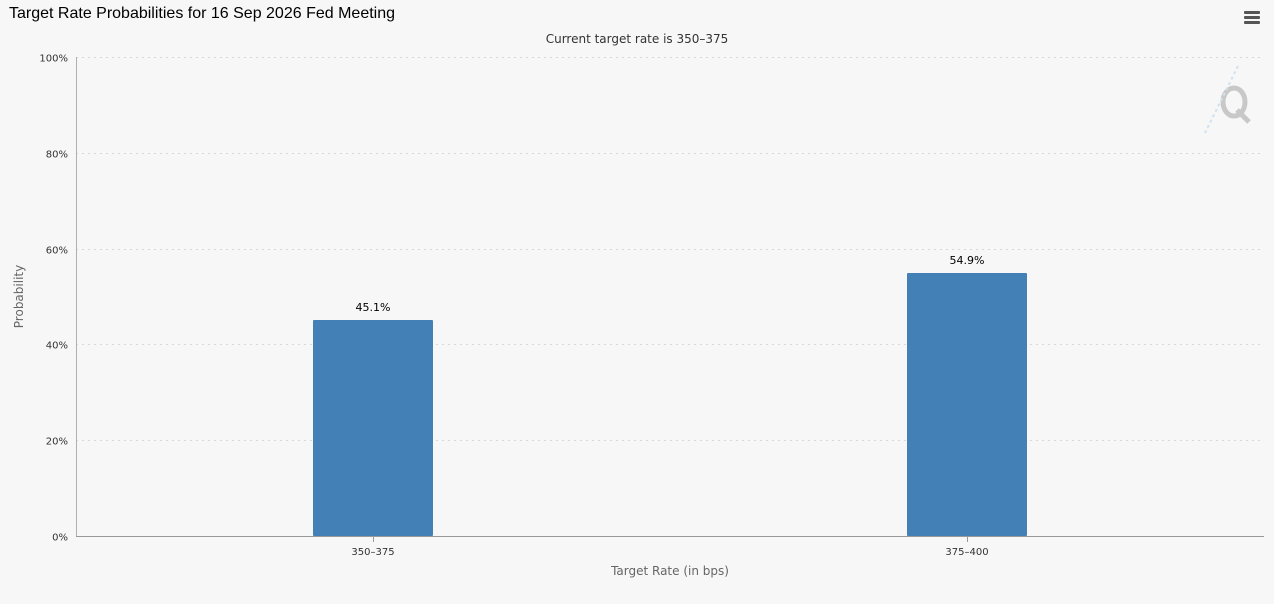  I want to click on y-tick-label: 20%, so click(57, 442).